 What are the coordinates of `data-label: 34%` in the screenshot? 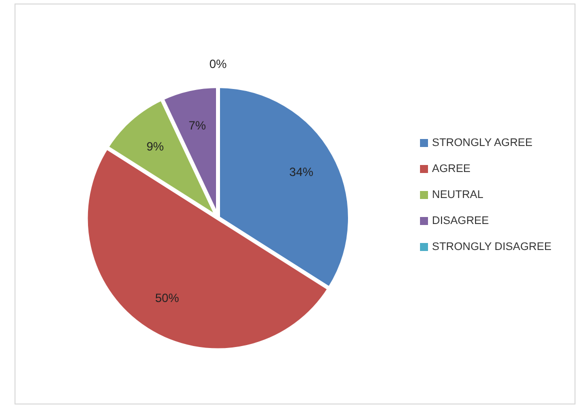 It's located at (301, 172).